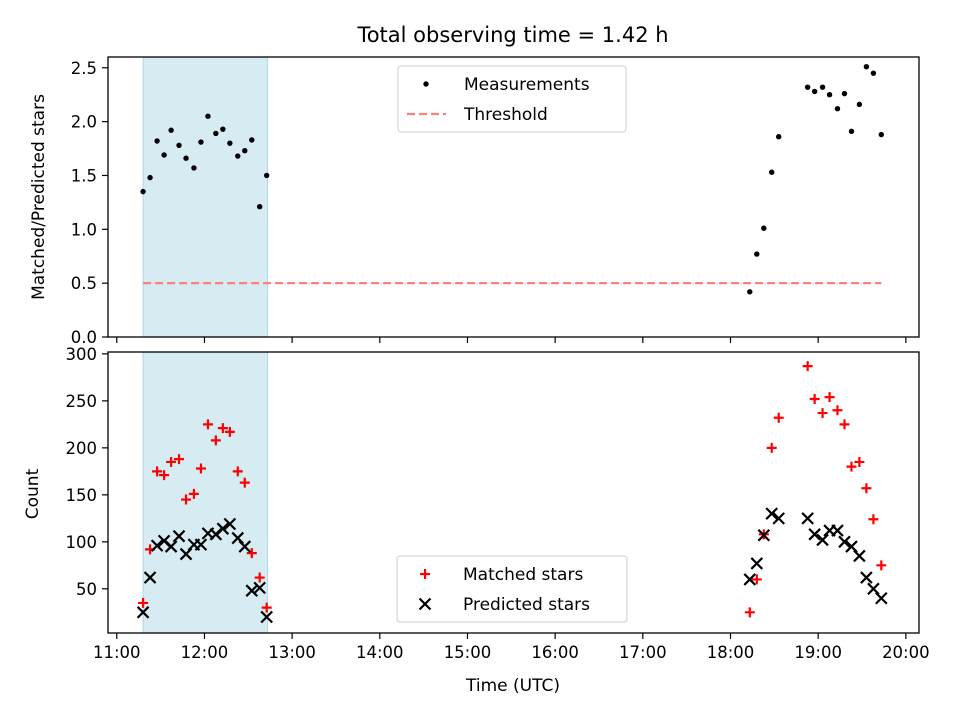 The height and width of the screenshot is (720, 960). What do you see at coordinates (526, 605) in the screenshot?
I see `legend-label: Predicted stars` at bounding box center [526, 605].